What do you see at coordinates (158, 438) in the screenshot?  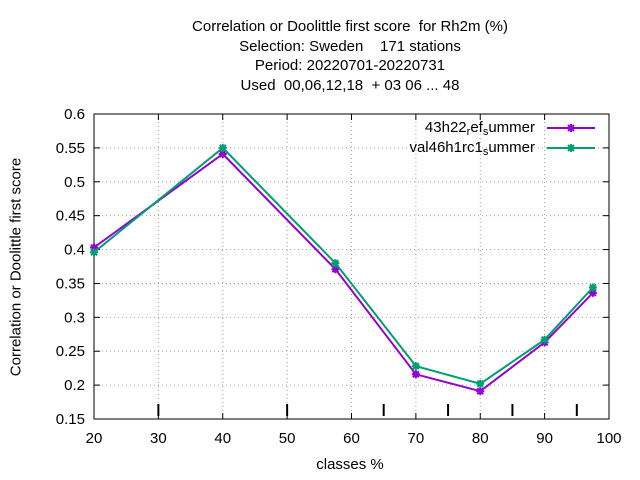 I see `x-tick-label: 30` at bounding box center [158, 438].